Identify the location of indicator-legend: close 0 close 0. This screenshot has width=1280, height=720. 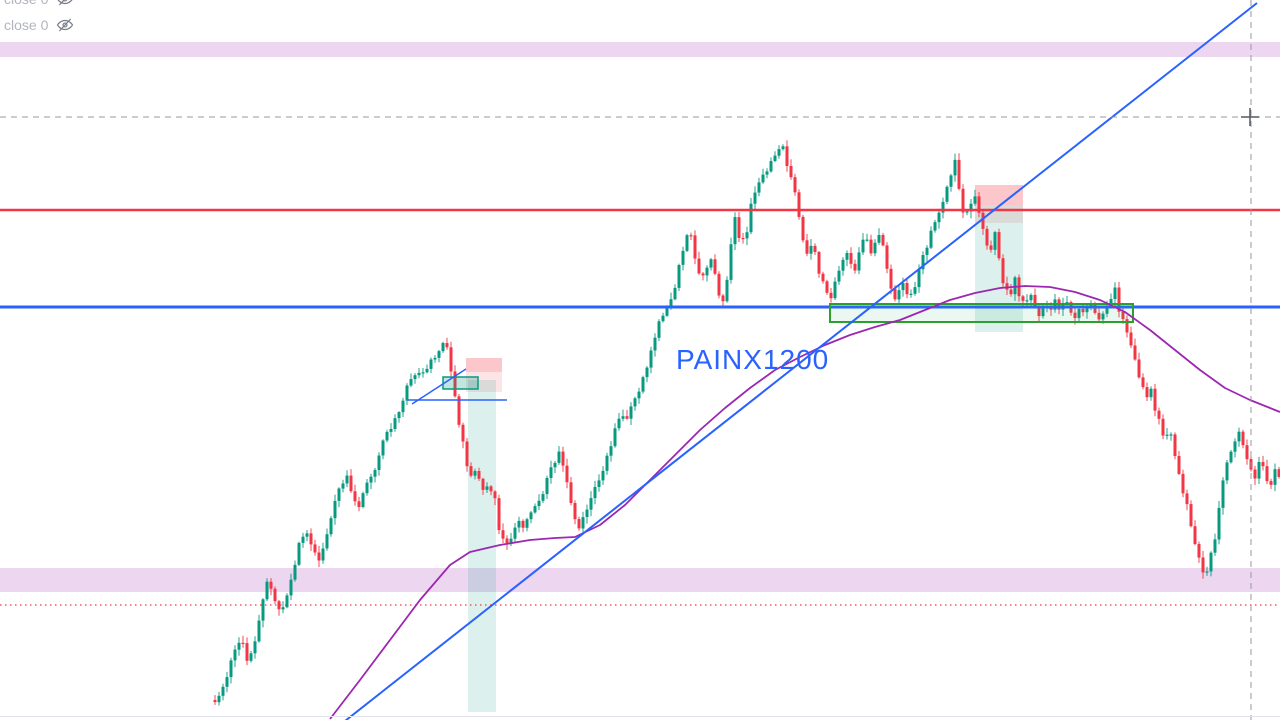
(39, 19).